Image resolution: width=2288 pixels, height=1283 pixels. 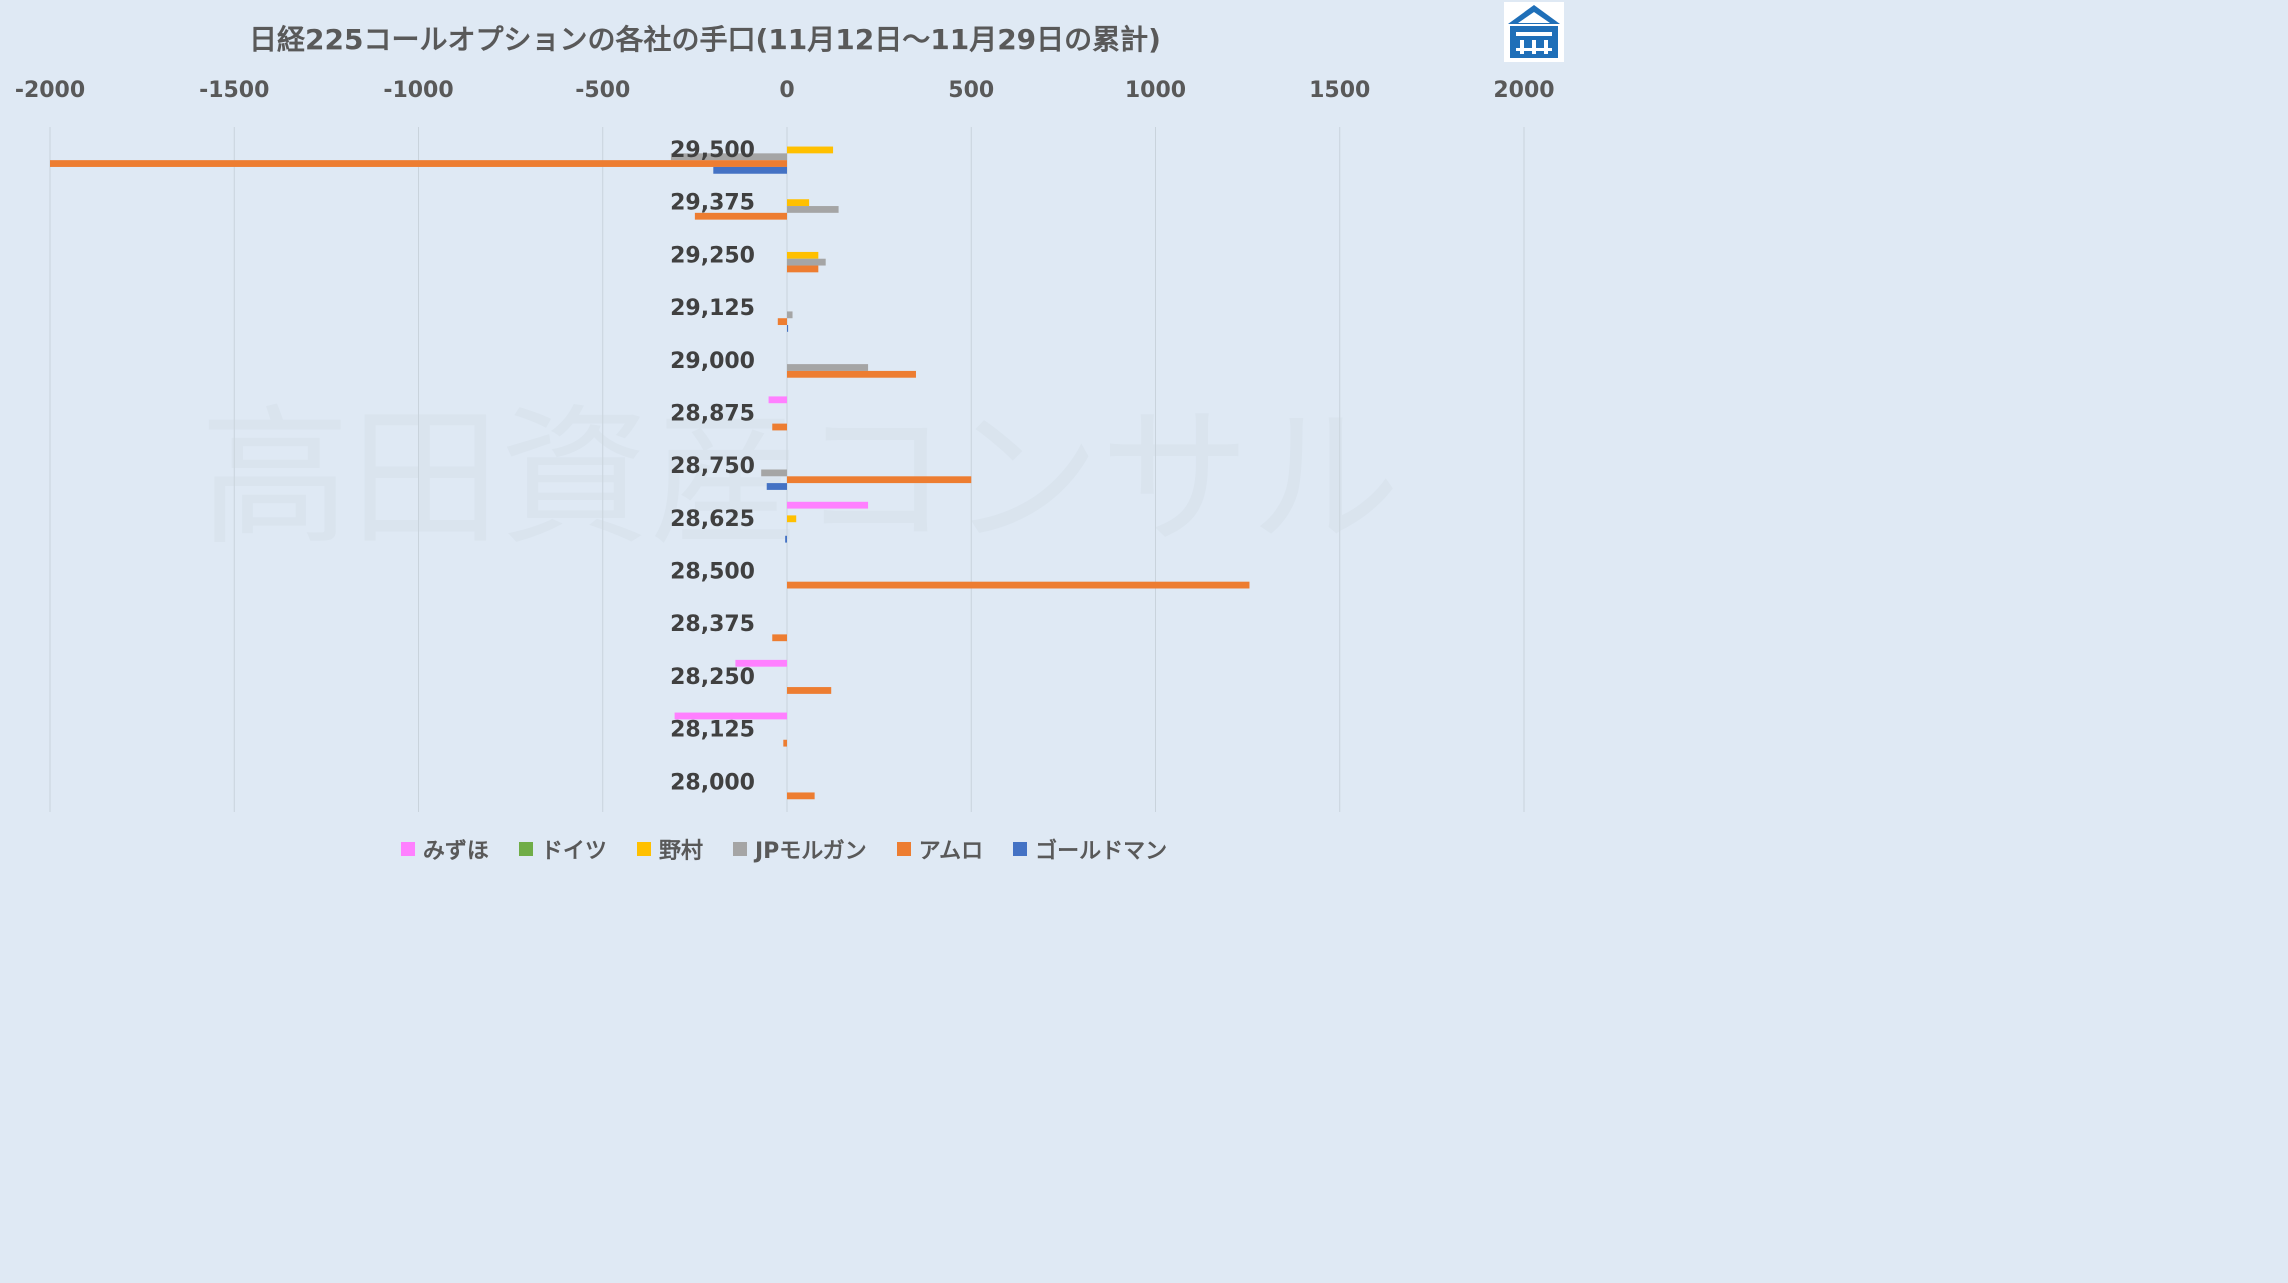 What do you see at coordinates (1101, 851) in the screenshot?
I see `legend-label: ゴールドマン` at bounding box center [1101, 851].